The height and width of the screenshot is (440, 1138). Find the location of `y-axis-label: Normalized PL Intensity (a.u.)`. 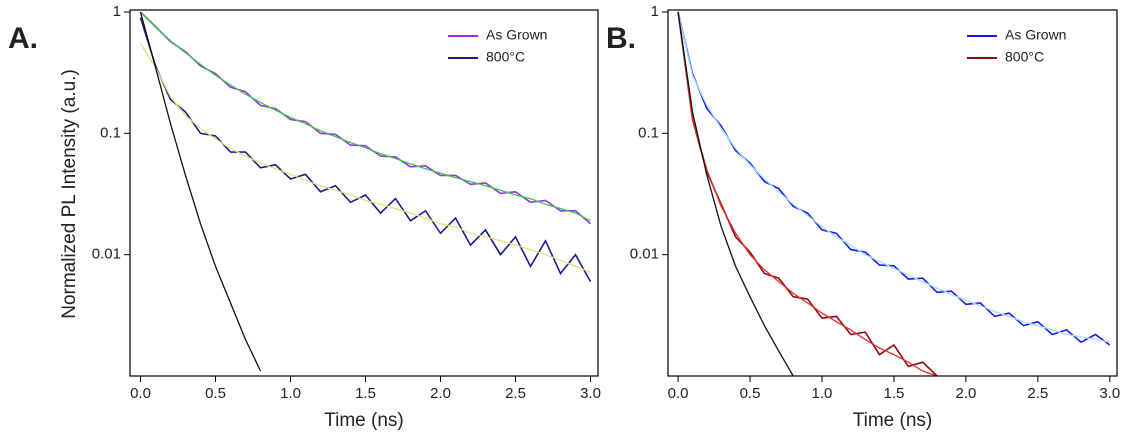

y-axis-label: Normalized PL Intensity (a.u.) is located at coordinates (69, 194).